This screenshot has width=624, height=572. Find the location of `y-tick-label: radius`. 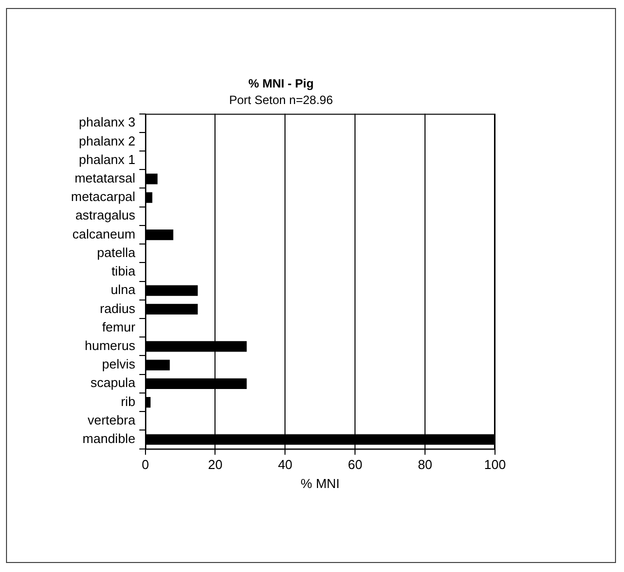

y-tick-label: radius is located at coordinates (118, 308).